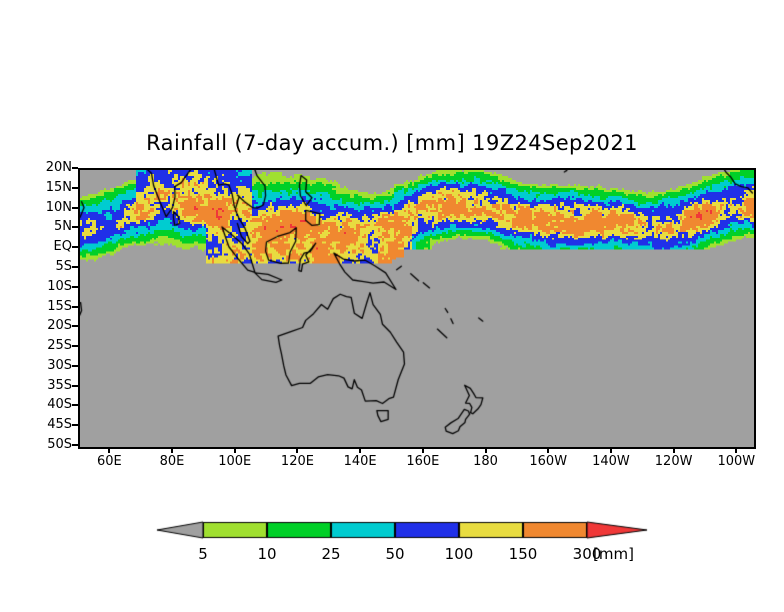 The image size is (784, 612). I want to click on x-axis-tick-label: 80E, so click(172, 461).